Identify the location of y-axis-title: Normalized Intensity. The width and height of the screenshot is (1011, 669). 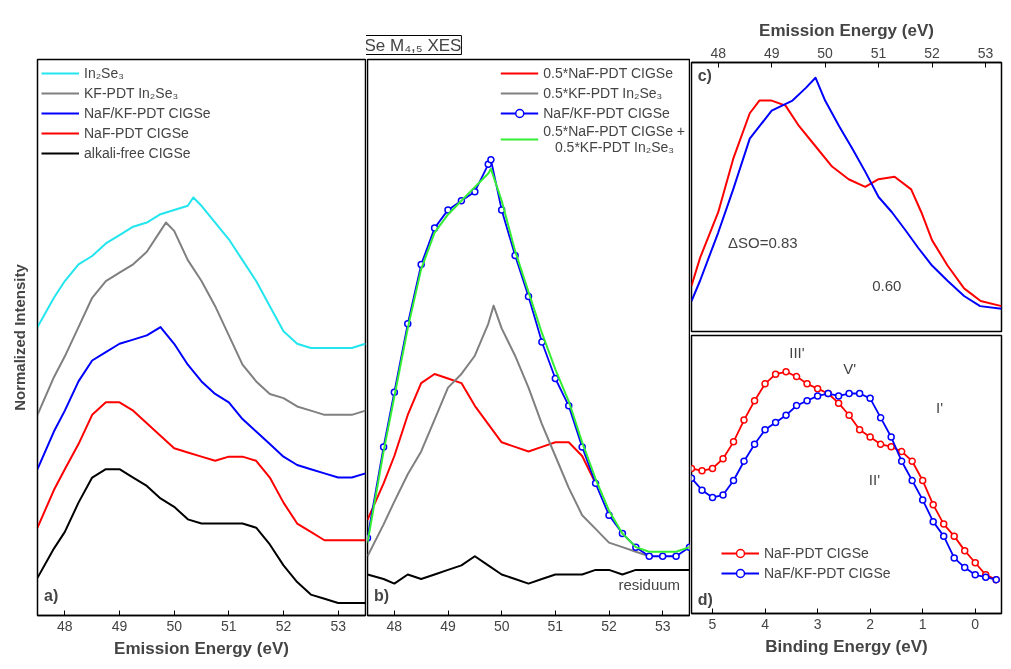
(19, 337).